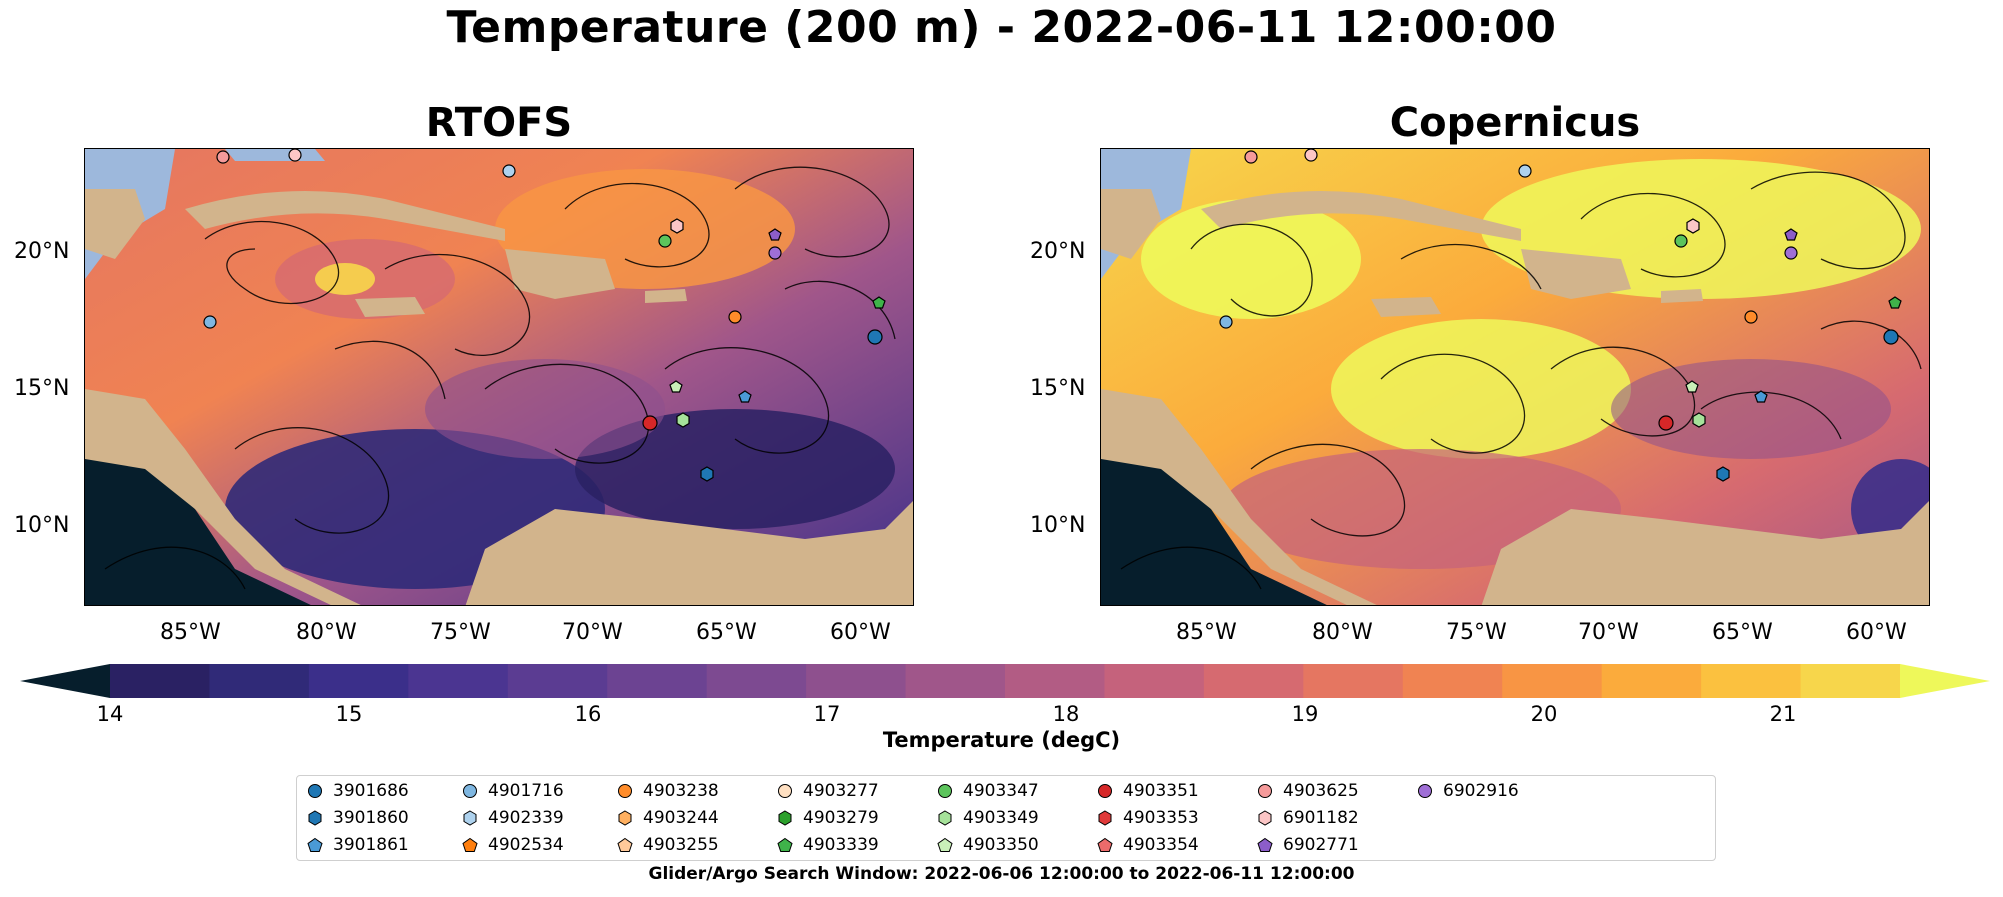 The width and height of the screenshot is (2003, 897). Describe the element at coordinates (828, 845) in the screenshot. I see `legend-item: 4903339` at that location.